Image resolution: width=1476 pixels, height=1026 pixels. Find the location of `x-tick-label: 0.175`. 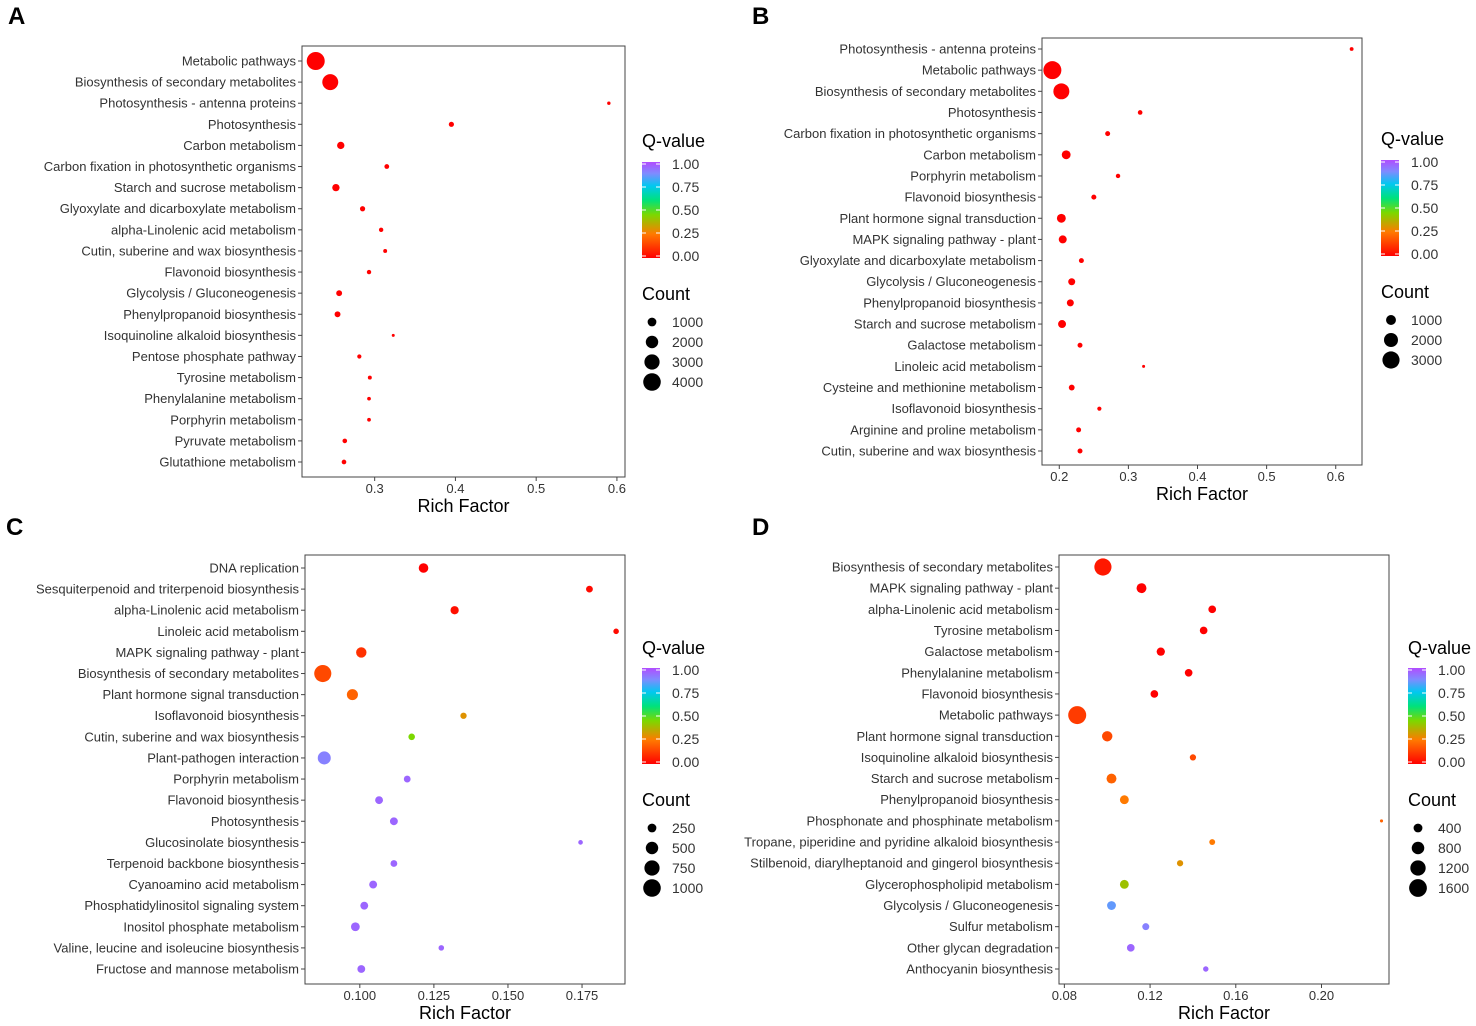

x-tick-label: 0.175 is located at coordinates (582, 995).